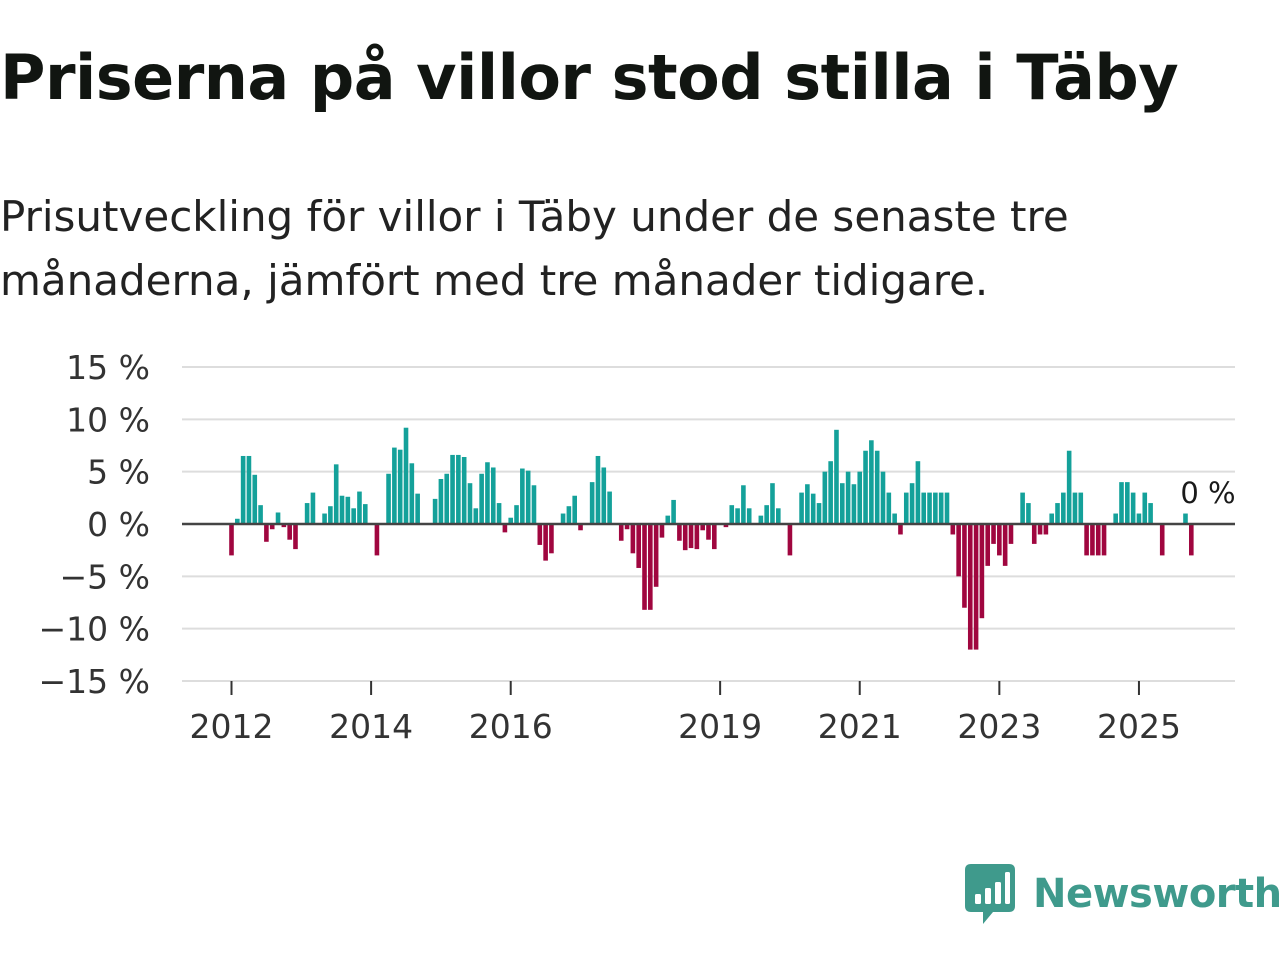  What do you see at coordinates (860, 726) in the screenshot?
I see `x-tick-label: 2021` at bounding box center [860, 726].